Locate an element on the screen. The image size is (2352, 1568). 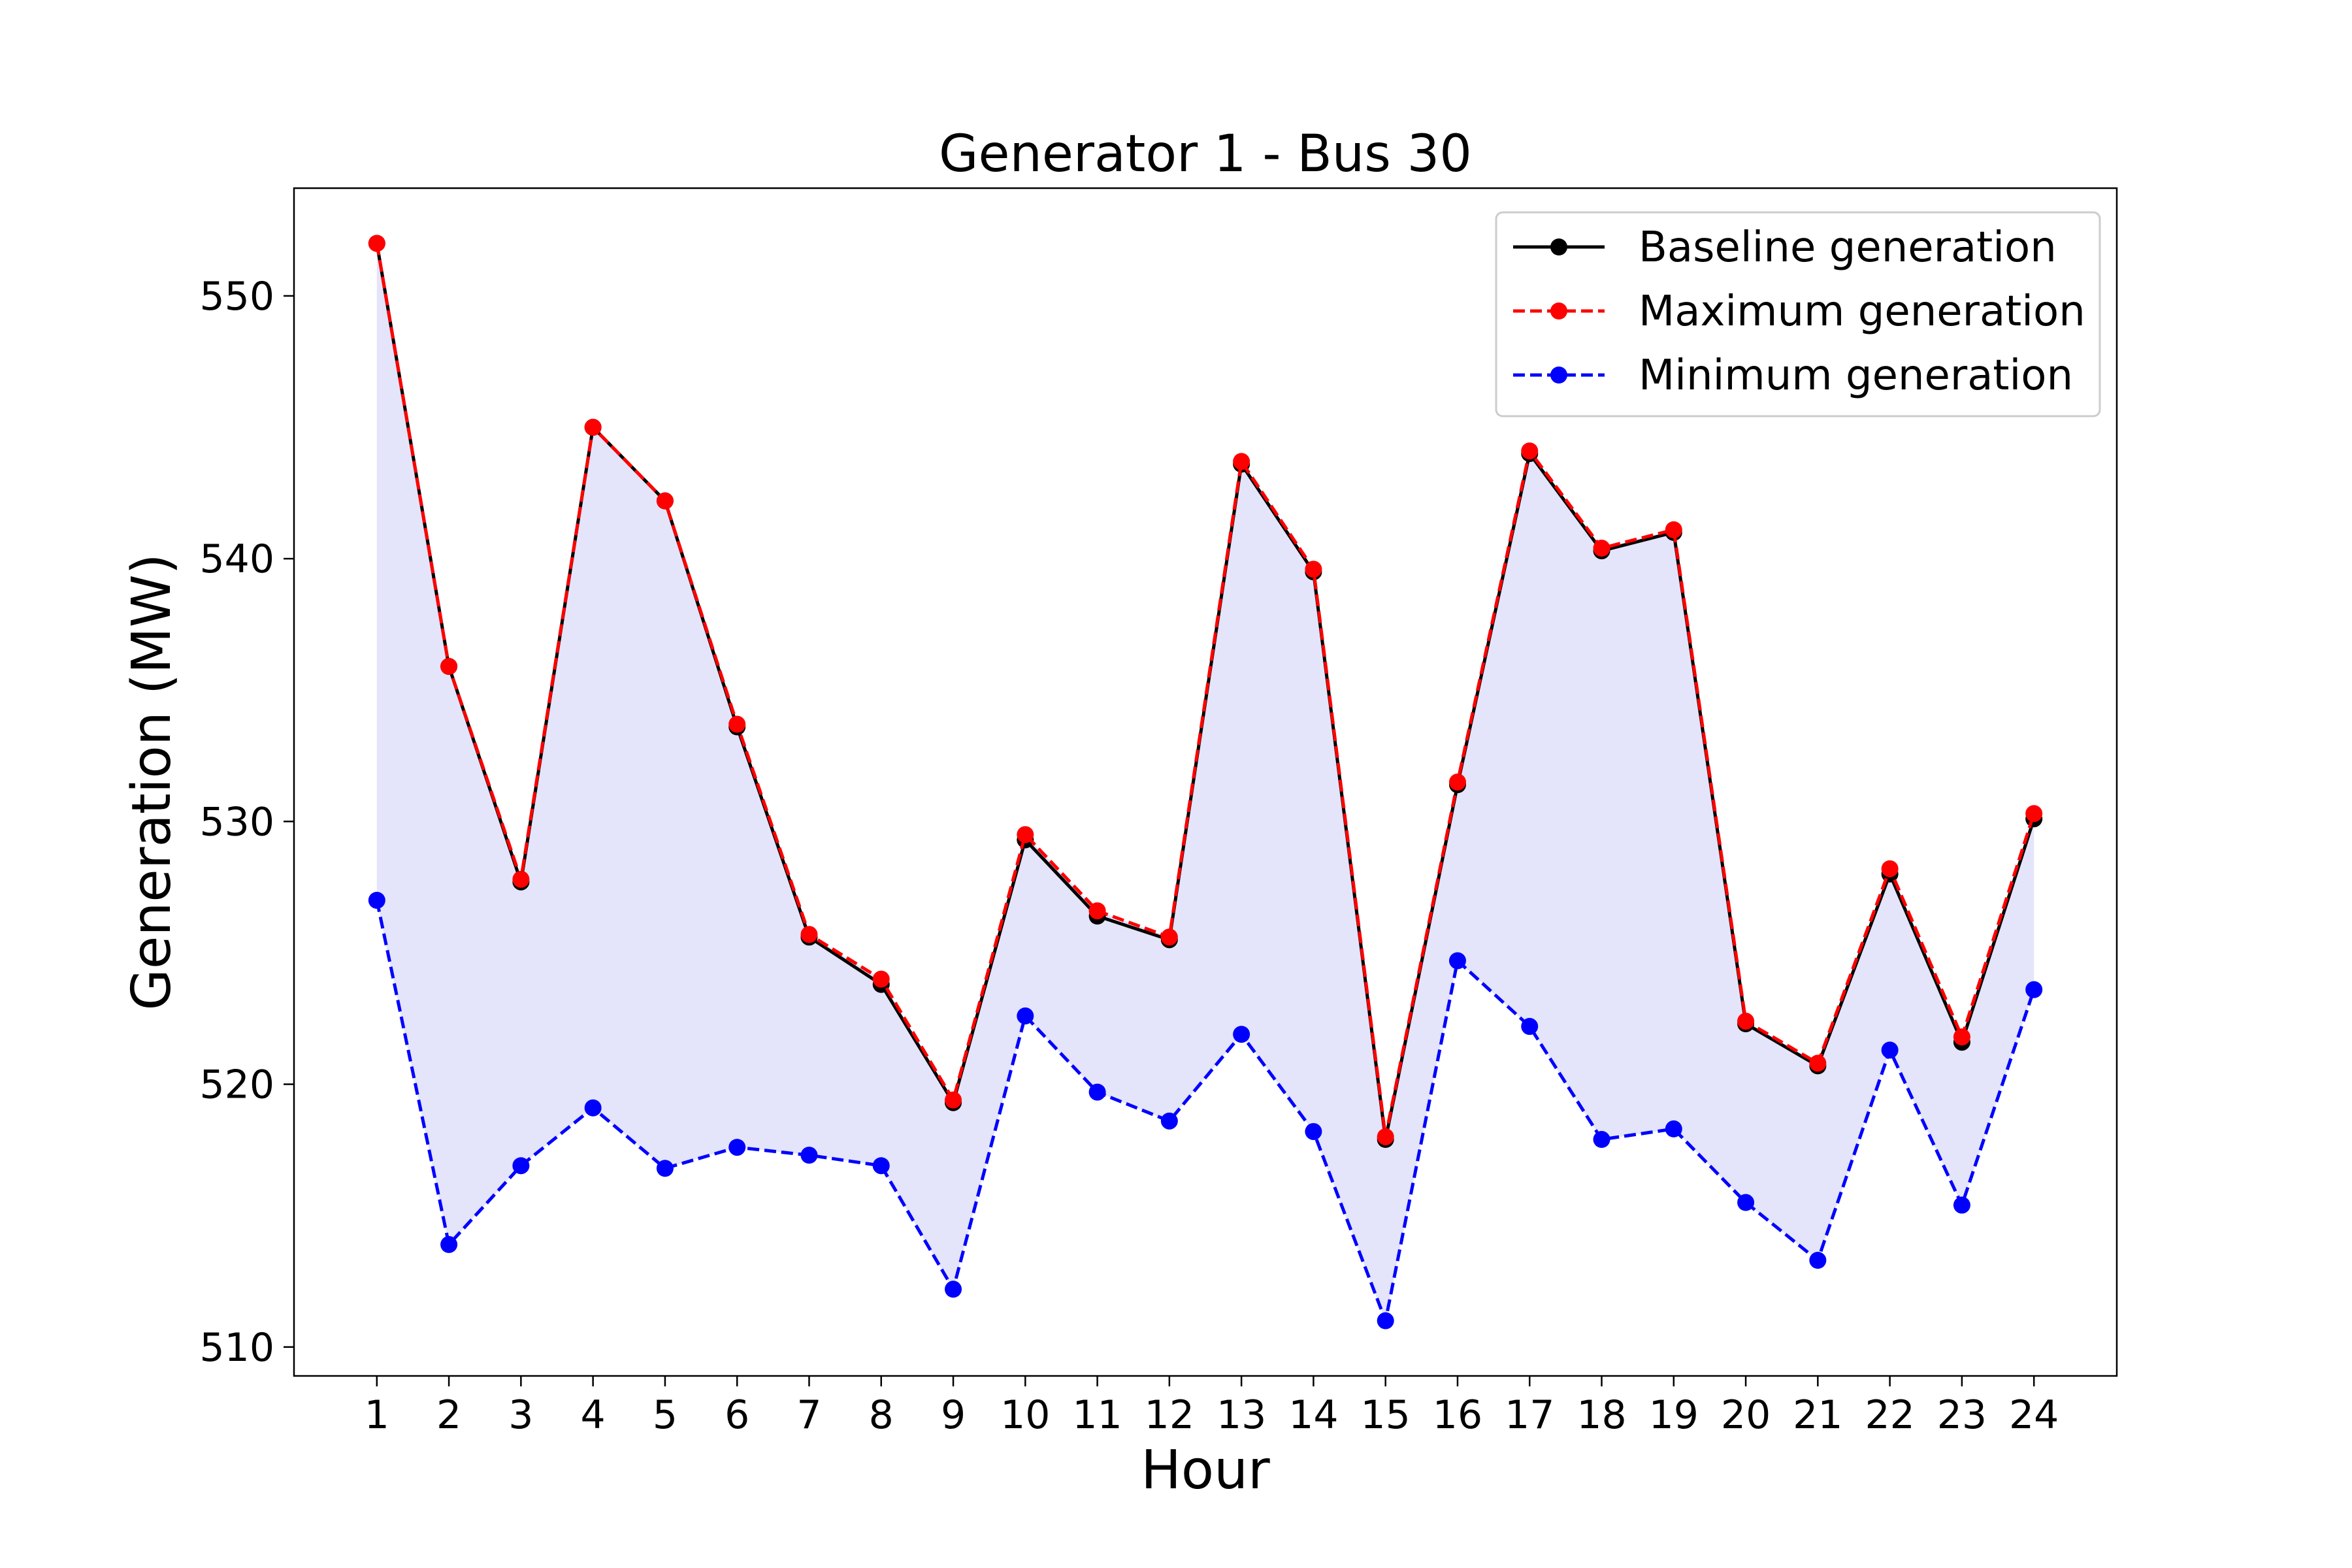
x-tick-label: 18 is located at coordinates (1601, 1415).